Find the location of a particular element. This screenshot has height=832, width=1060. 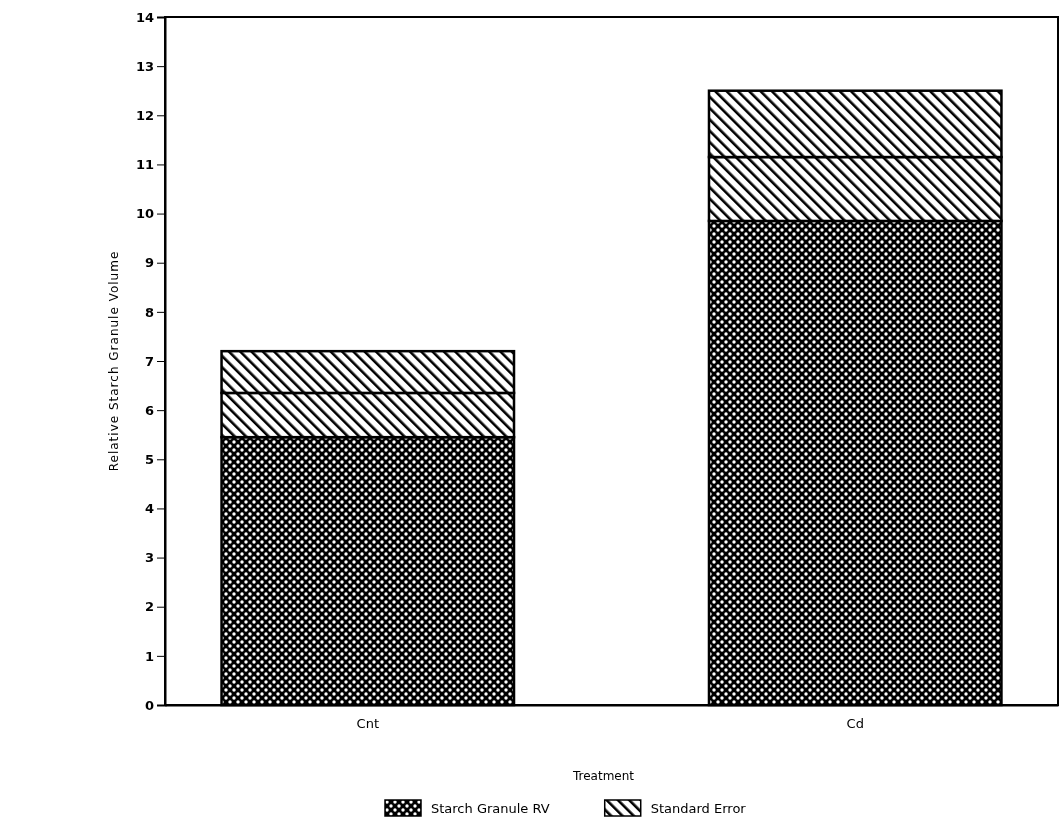

y-tick-label: 9 is located at coordinates (149, 263).